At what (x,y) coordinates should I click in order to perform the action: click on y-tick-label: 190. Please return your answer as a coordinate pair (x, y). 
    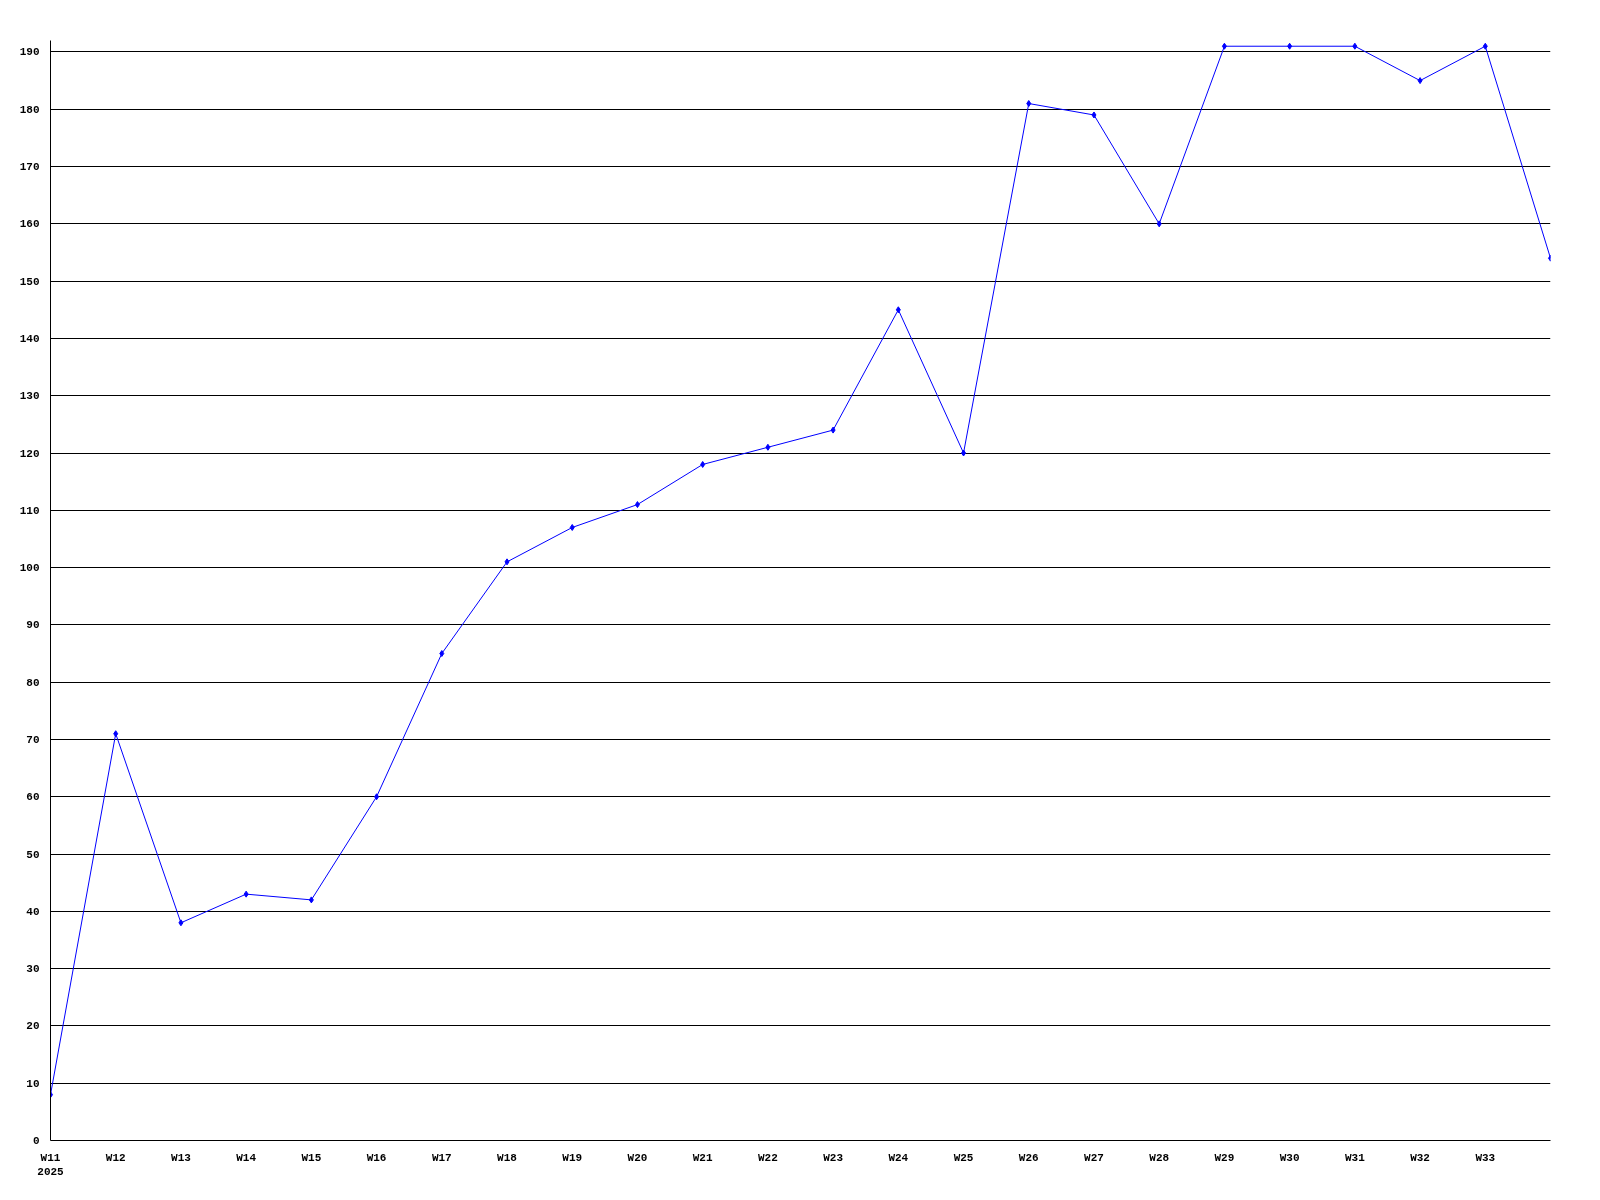
    Looking at the image, I should click on (29, 52).